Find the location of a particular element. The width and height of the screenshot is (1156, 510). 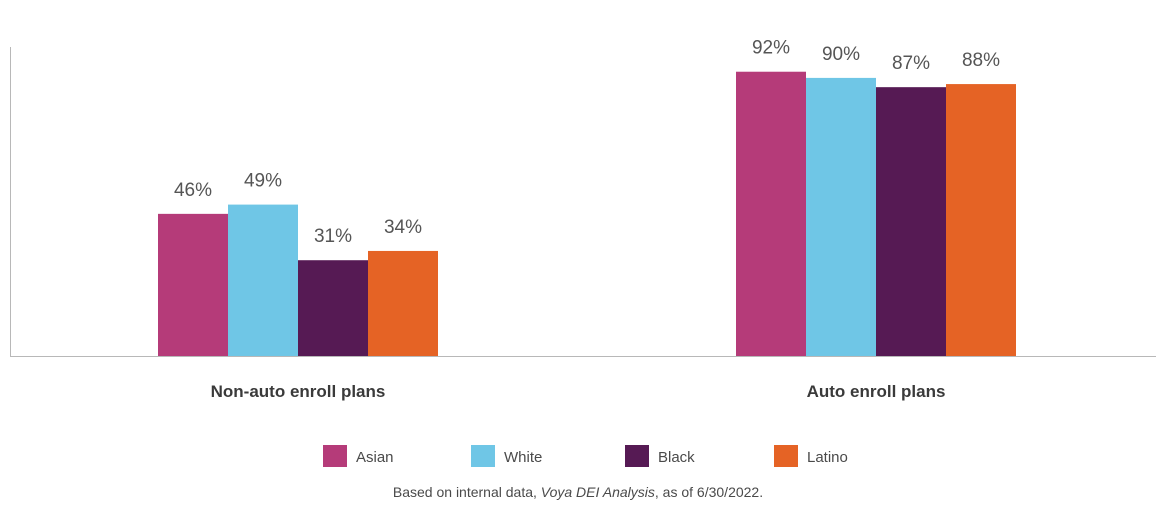

category-label-2: Auto enroll plans is located at coordinates (876, 391).